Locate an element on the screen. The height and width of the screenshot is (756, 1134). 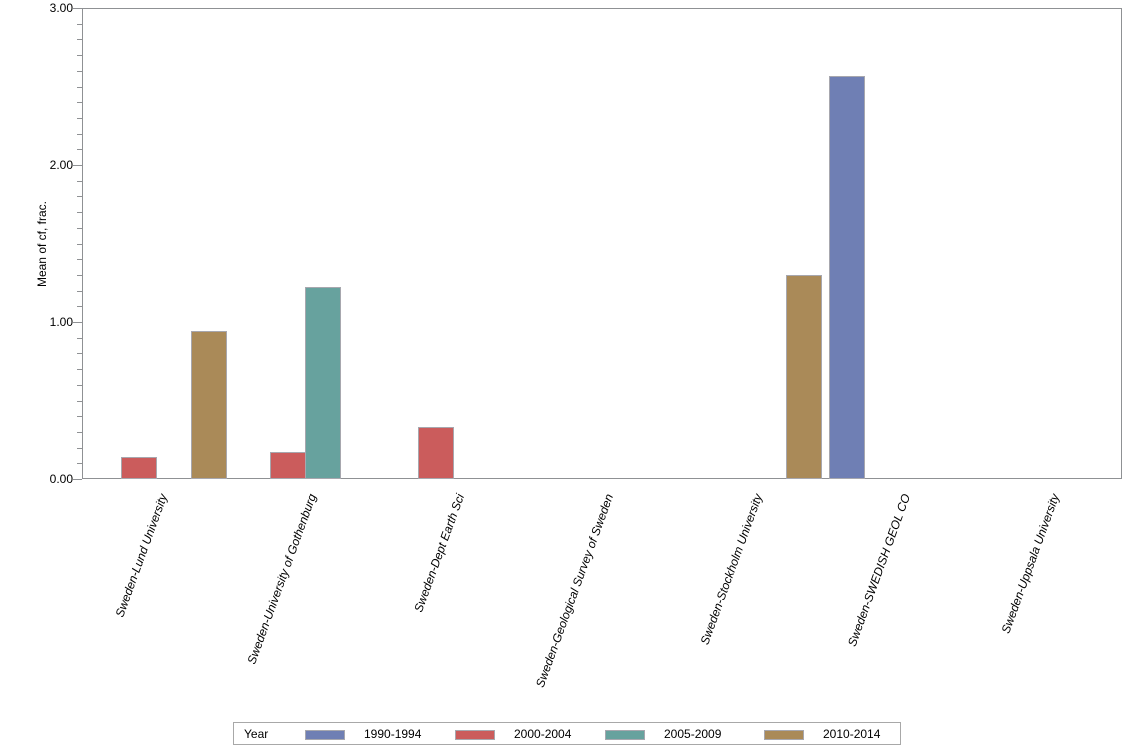
y-tick-label: 3.00 is located at coordinates (61, 8).